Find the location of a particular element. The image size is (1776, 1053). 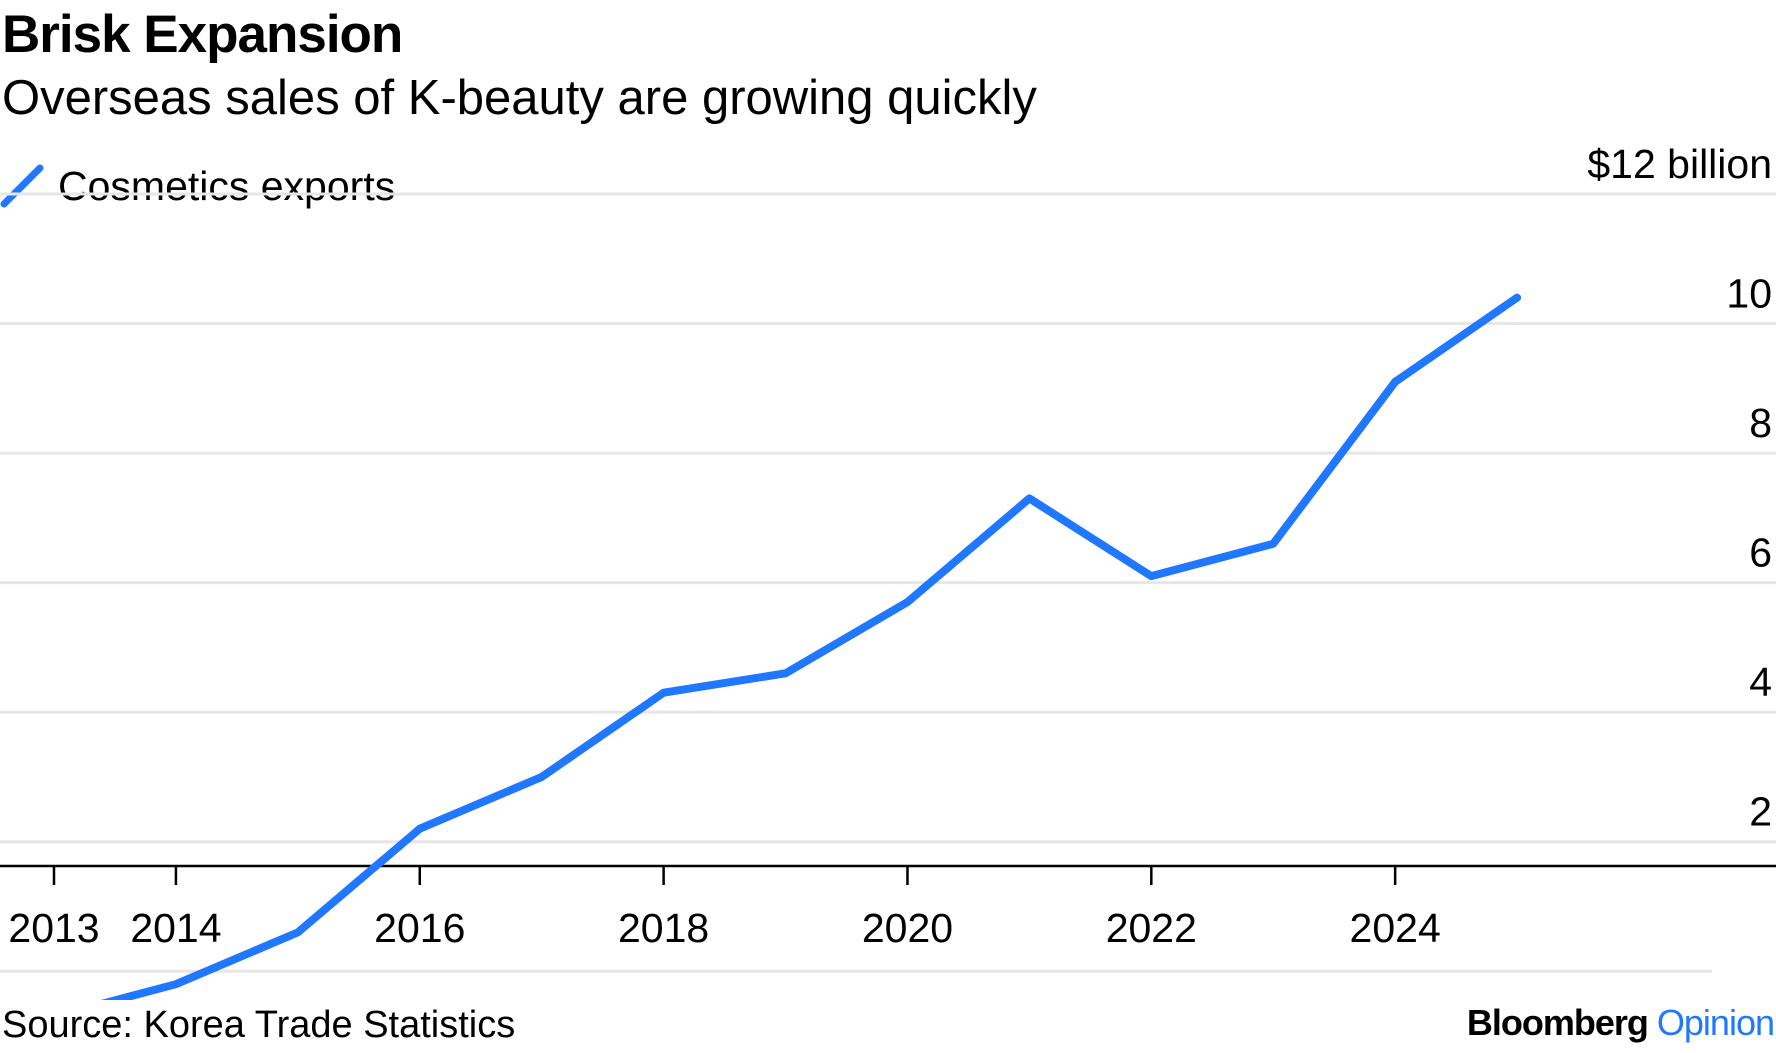

y-tick-label: 10 is located at coordinates (1749, 294).